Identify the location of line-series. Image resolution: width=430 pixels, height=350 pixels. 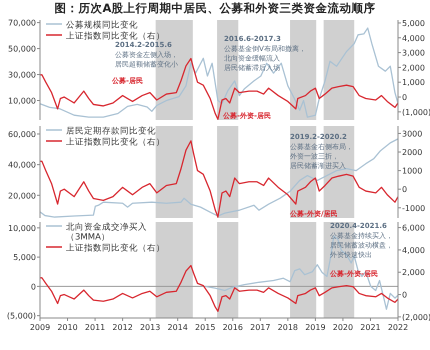
(219, 288).